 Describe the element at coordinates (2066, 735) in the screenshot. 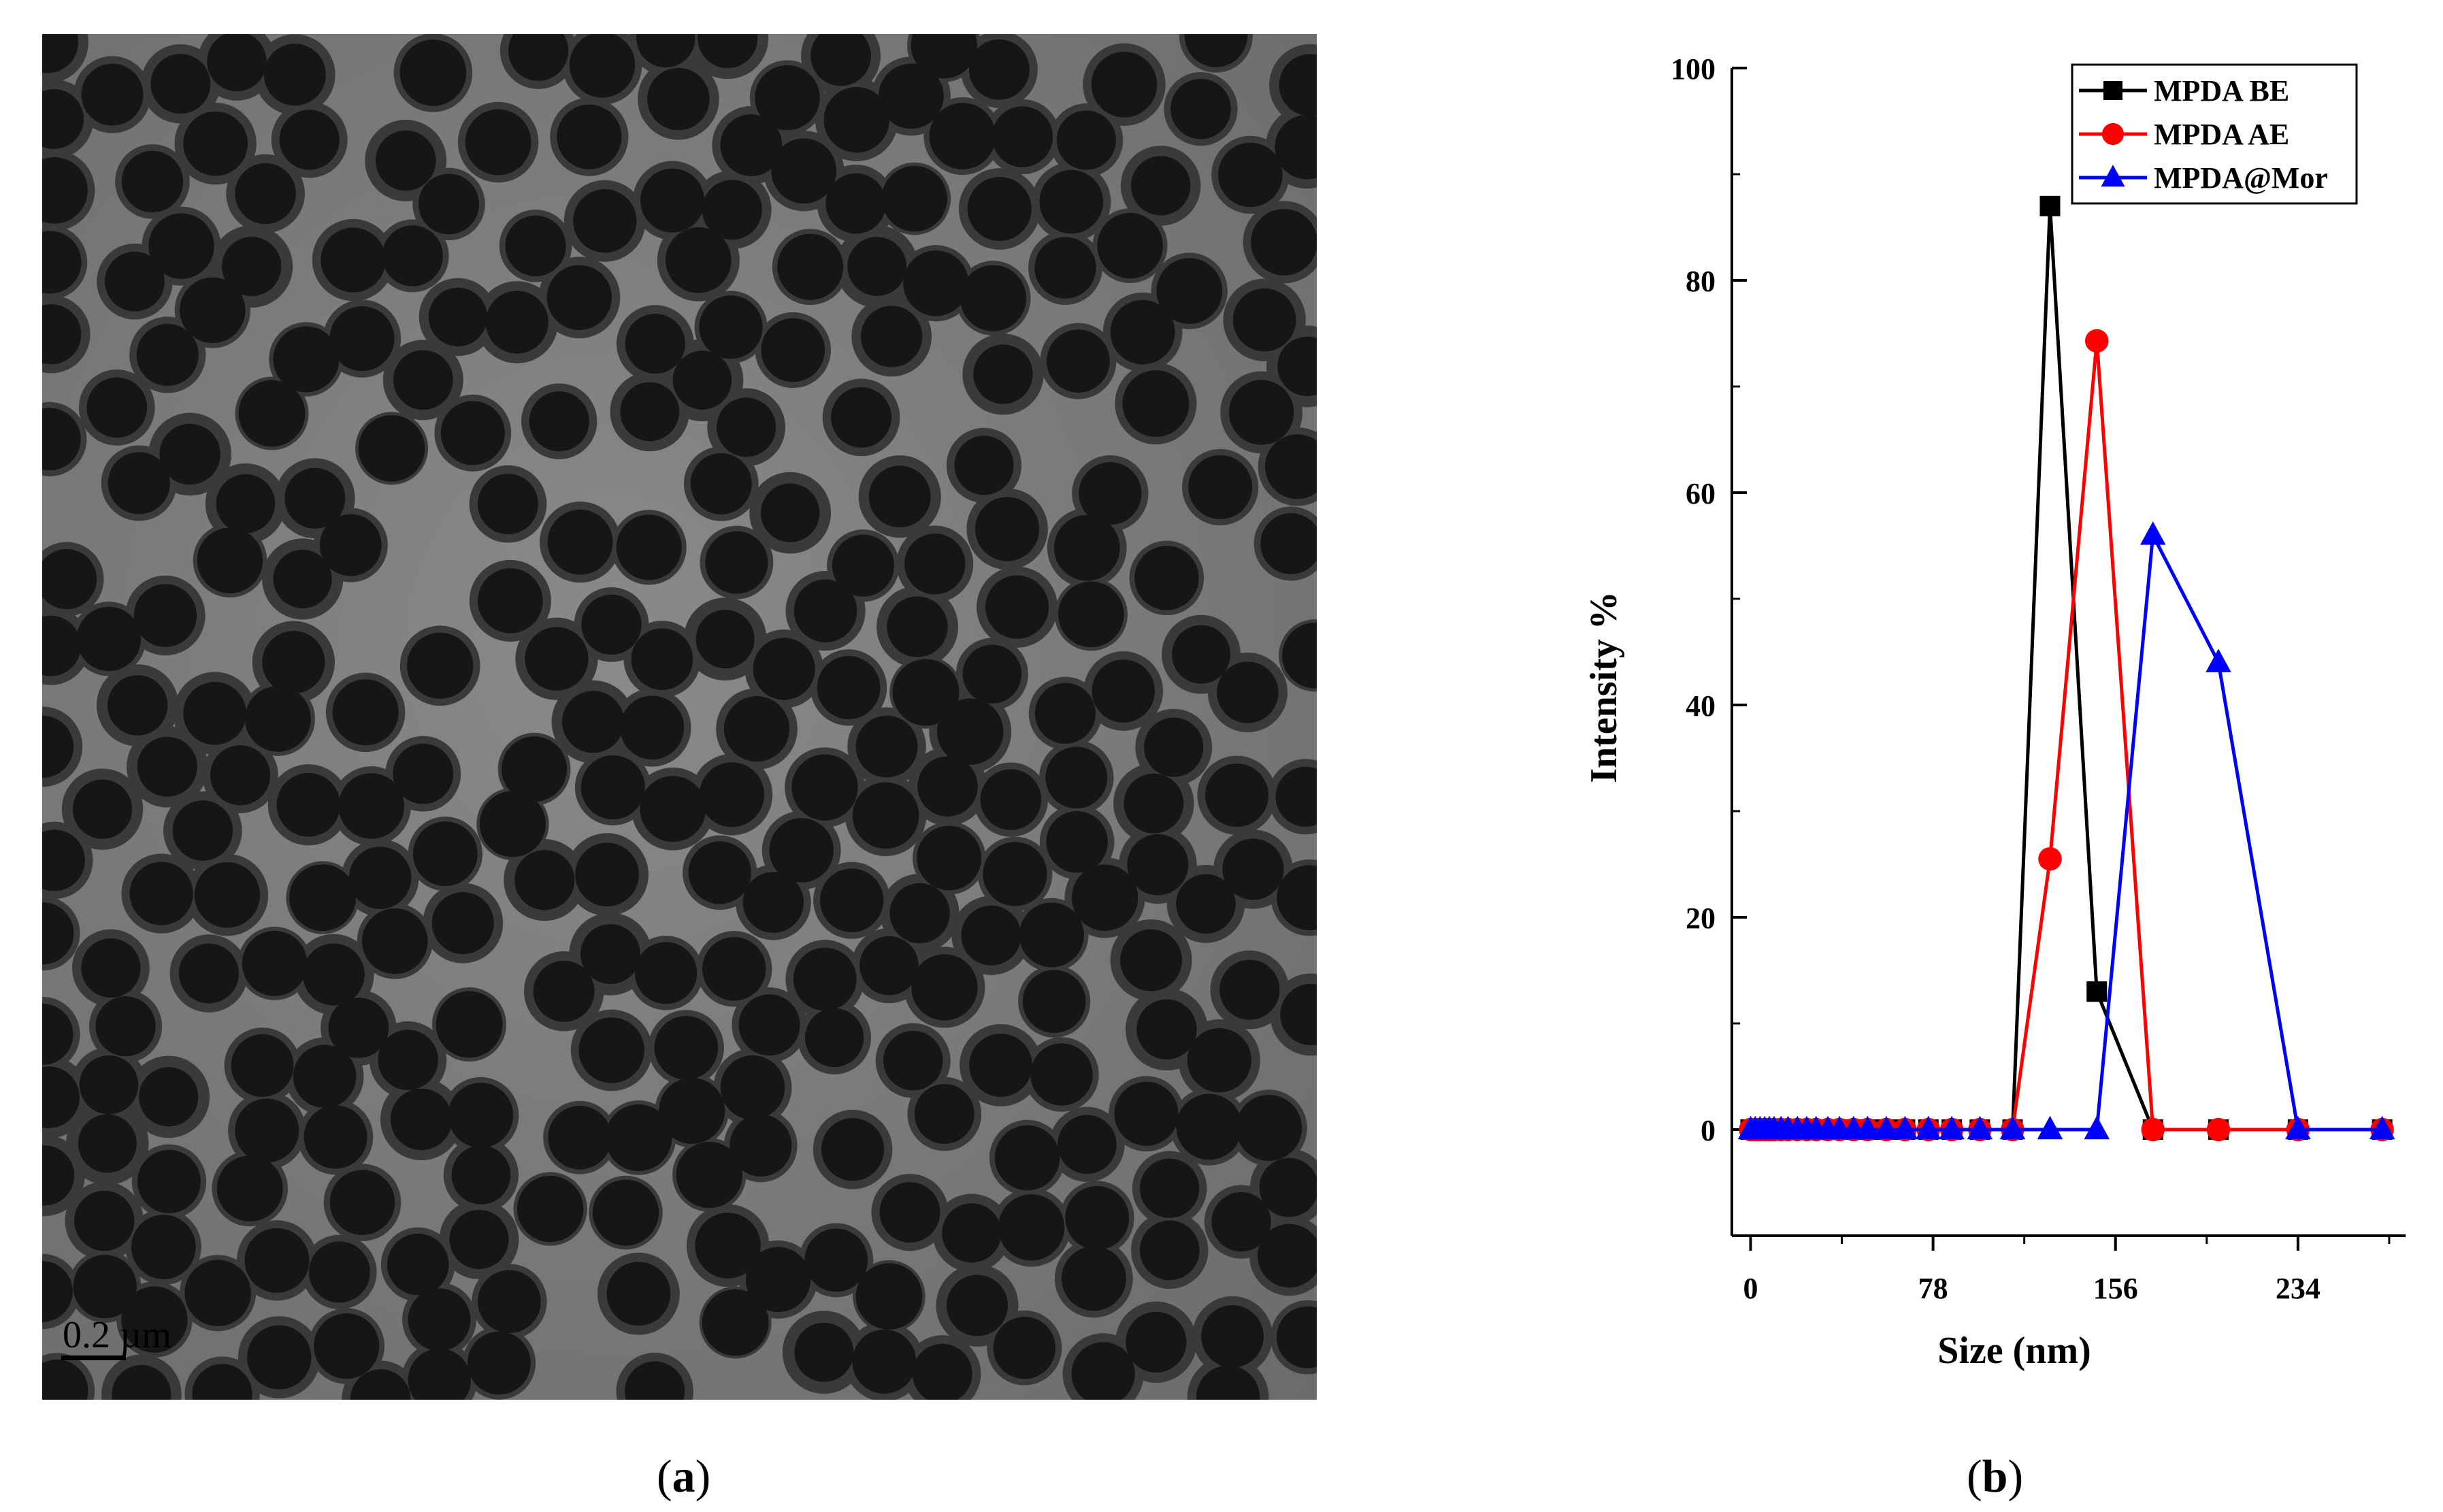

I see `series-mpda-ae` at that location.